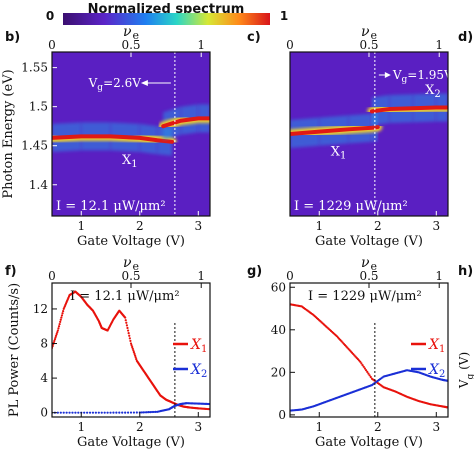 Image resolution: width=474 pixels, height=474 pixels. I want to click on panel-g-intensity: I = 1229 μW/μm², so click(365, 296).